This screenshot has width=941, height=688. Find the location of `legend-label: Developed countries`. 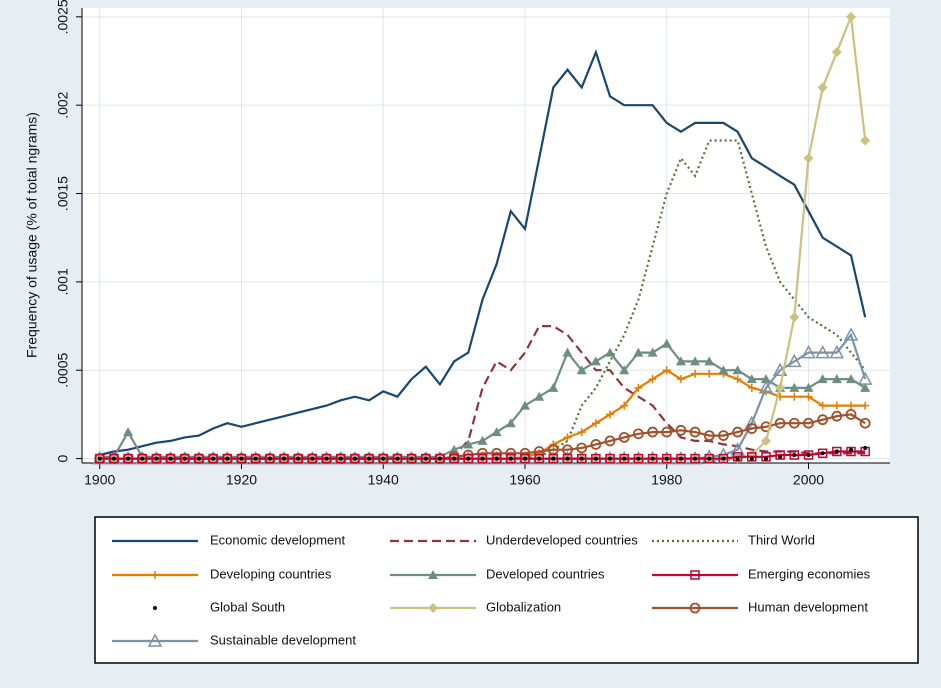

legend-label: Developed countries is located at coordinates (545, 573).